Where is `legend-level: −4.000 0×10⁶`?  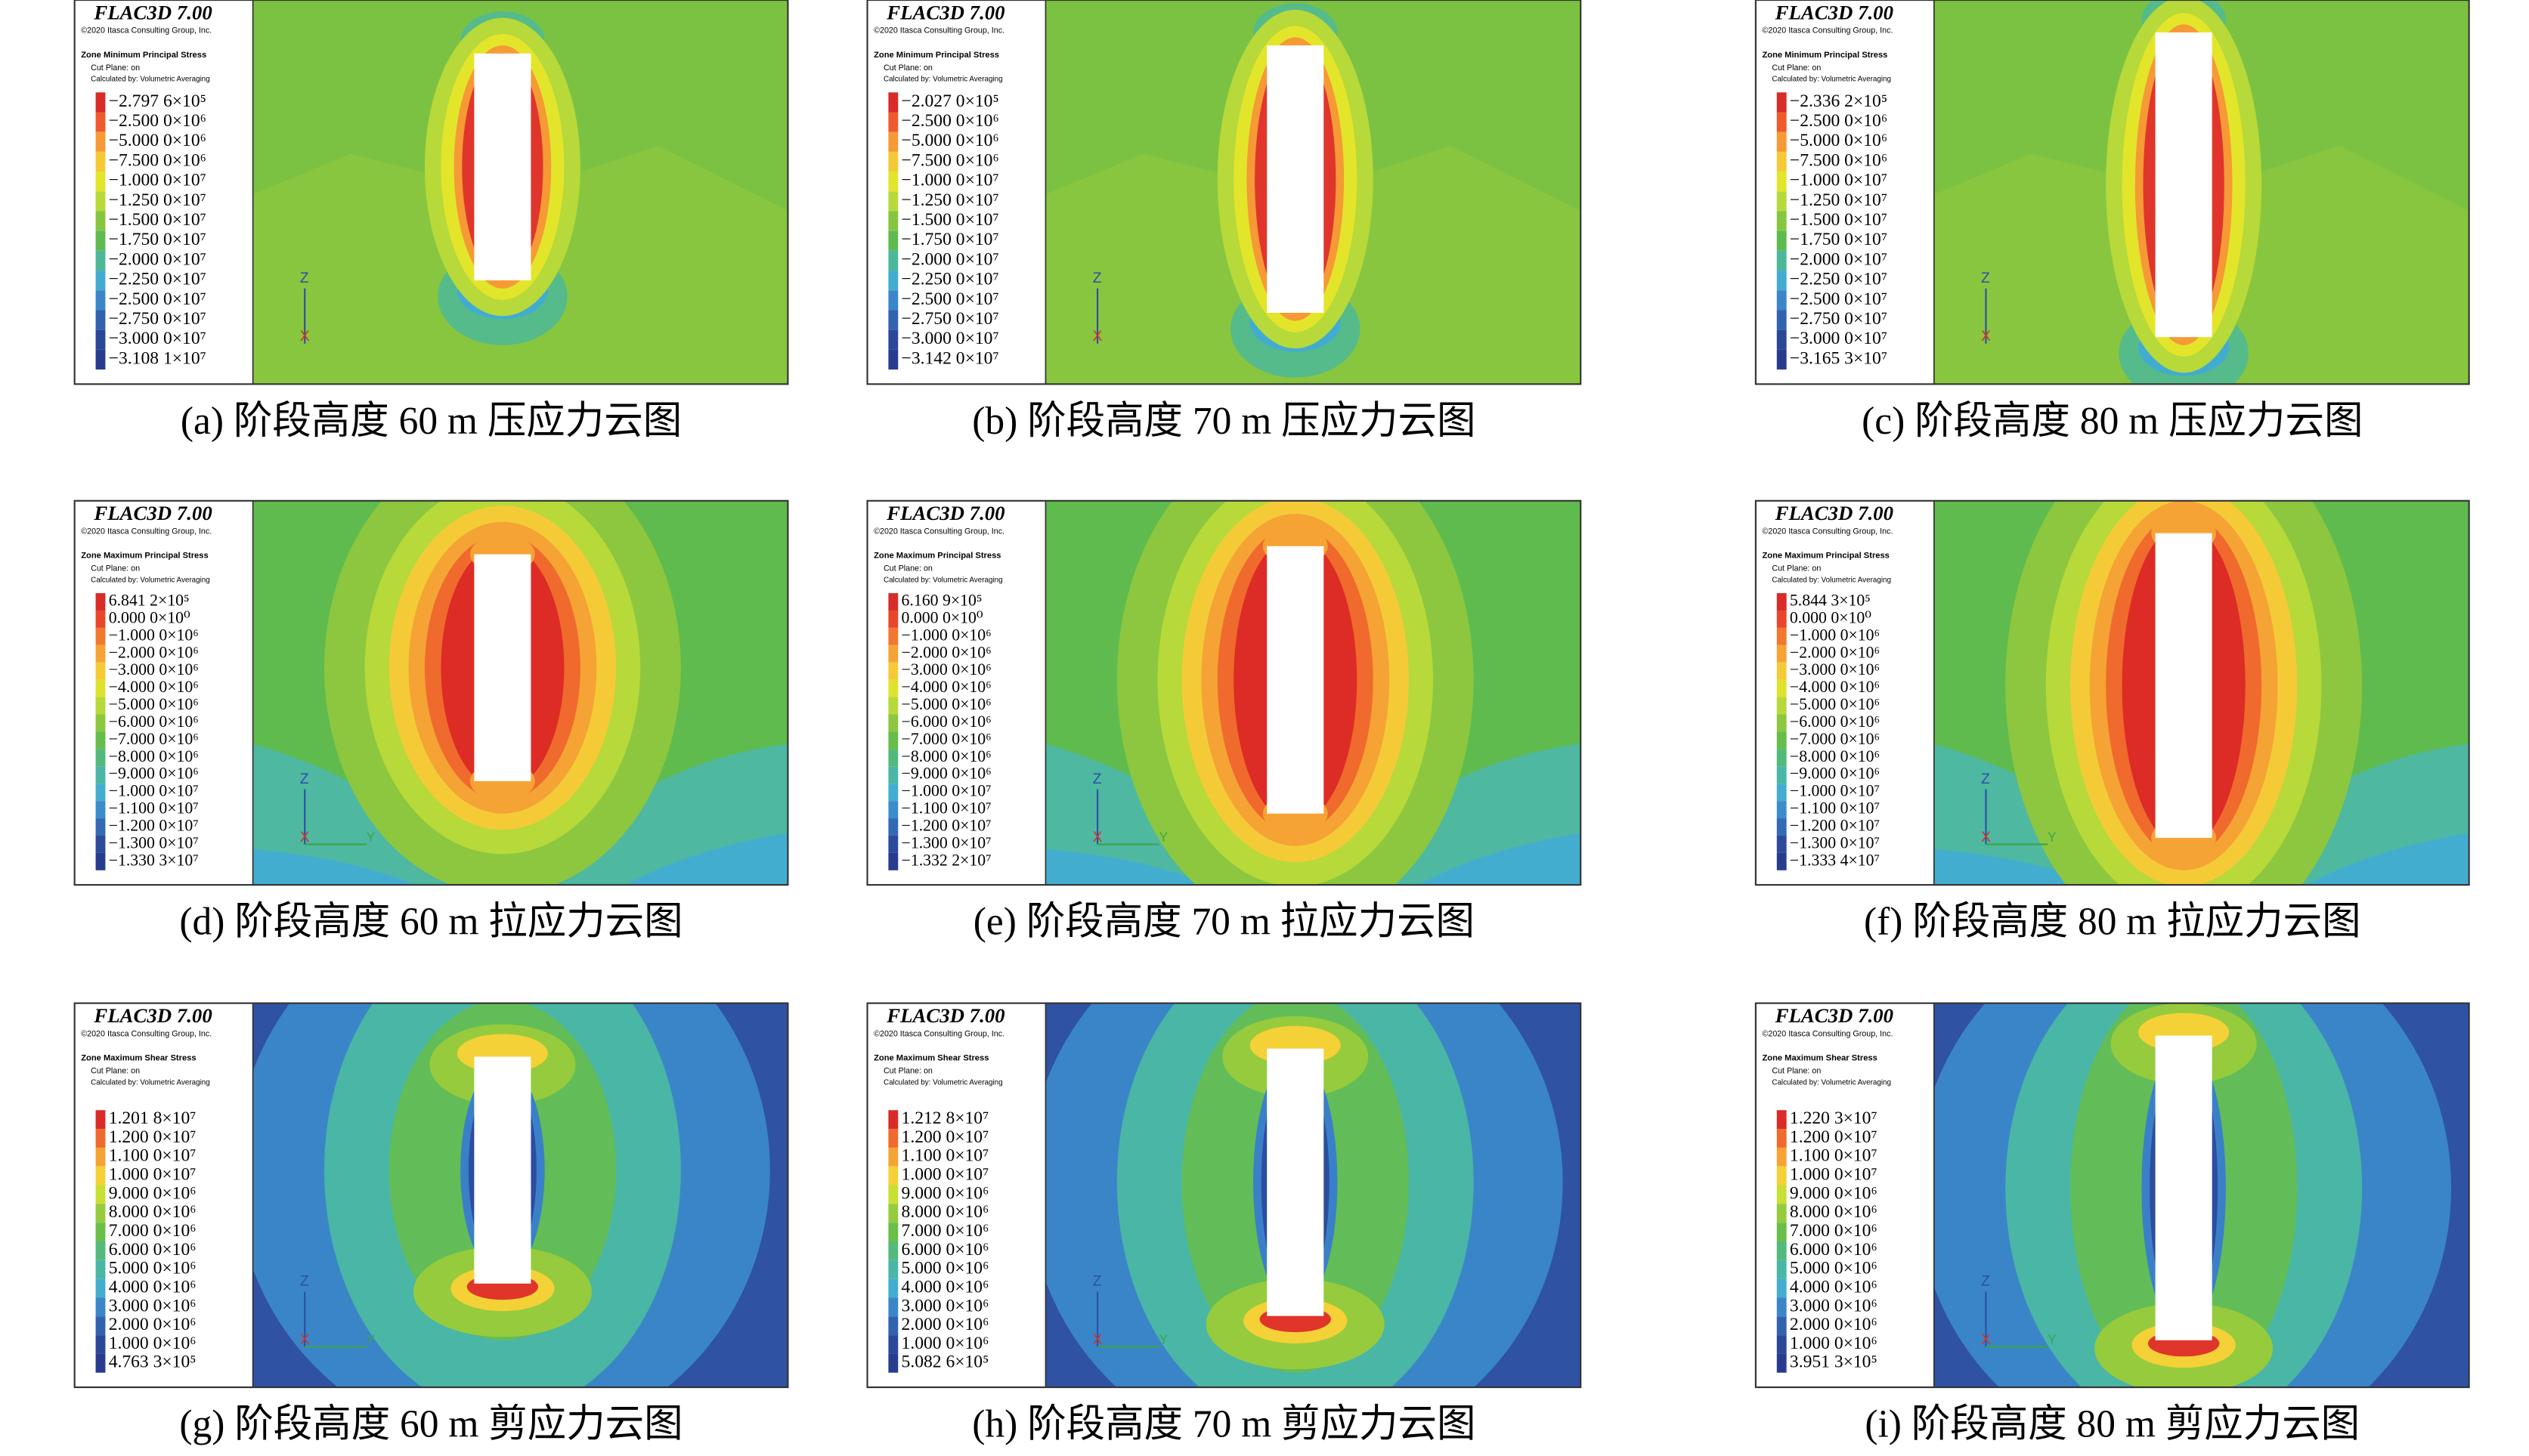 legend-level: −4.000 0×10⁶ is located at coordinates (154, 687).